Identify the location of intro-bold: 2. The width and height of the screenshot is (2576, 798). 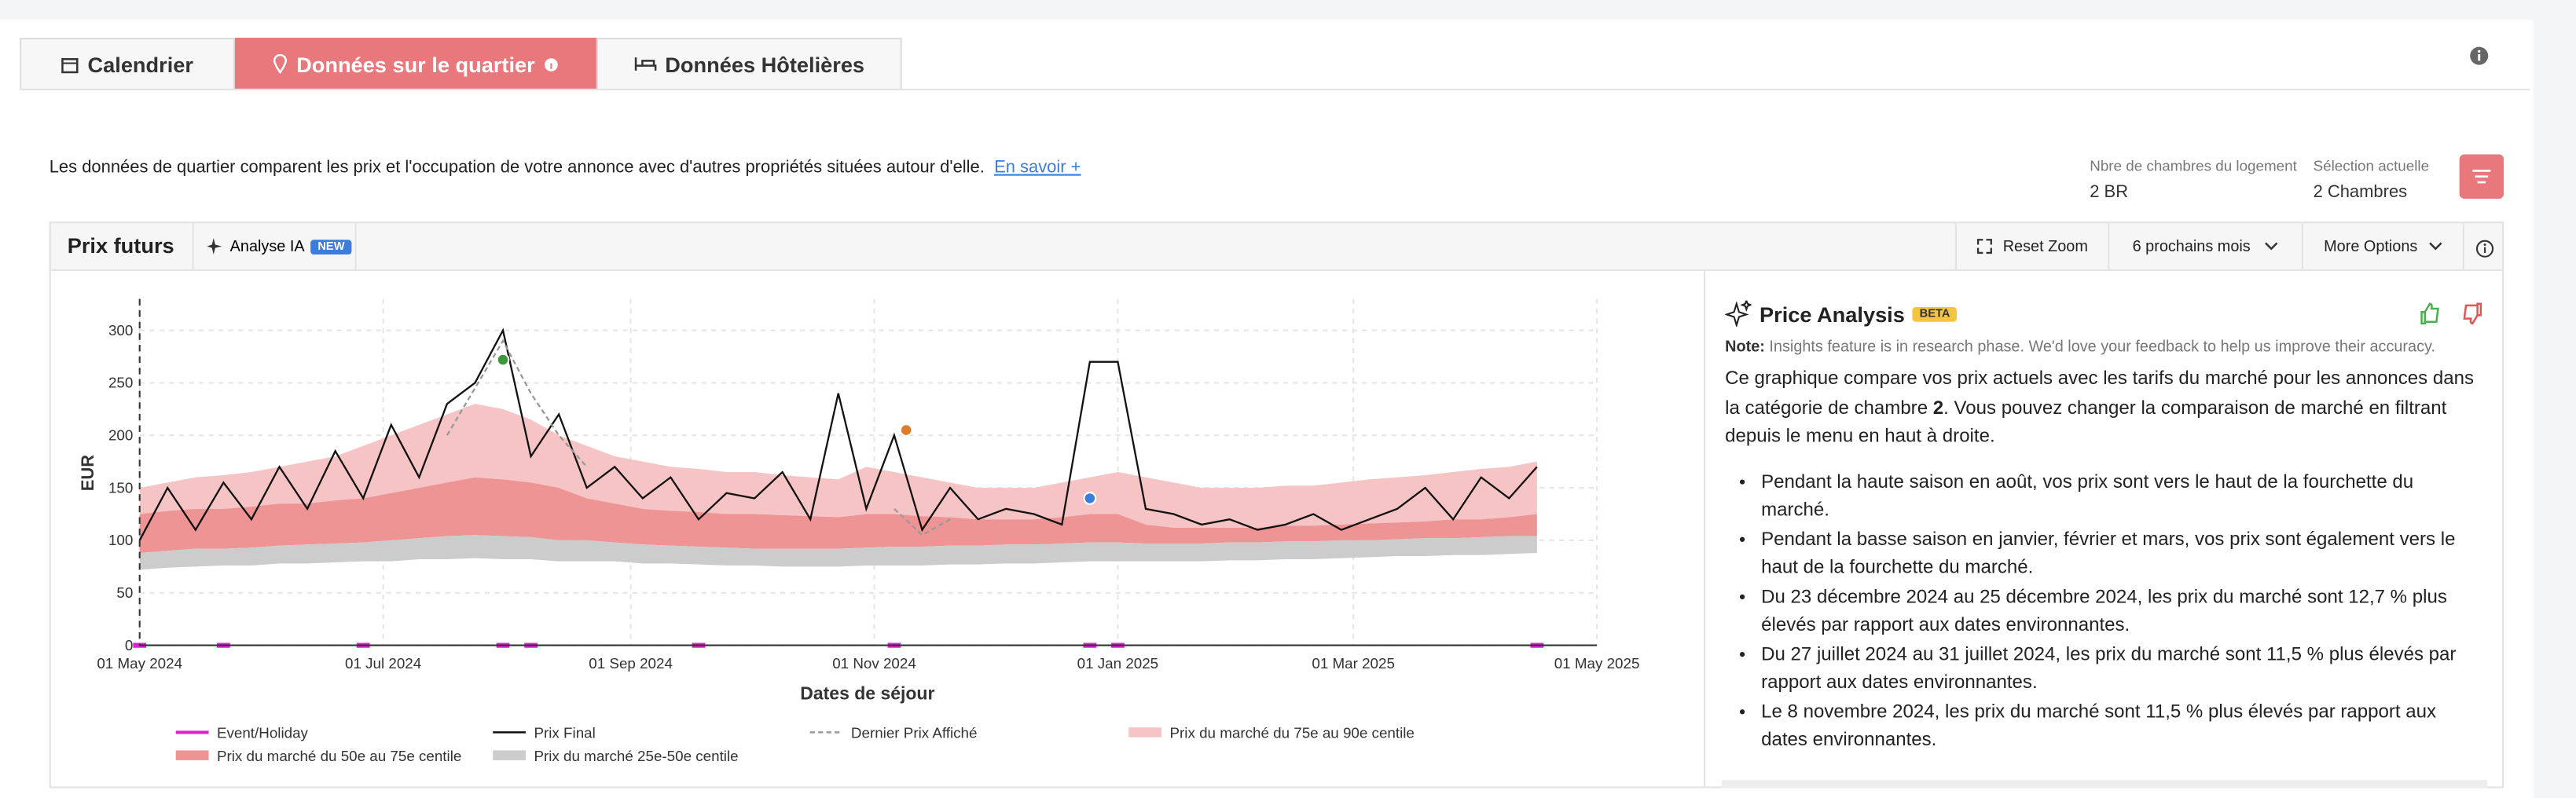
(1938, 408).